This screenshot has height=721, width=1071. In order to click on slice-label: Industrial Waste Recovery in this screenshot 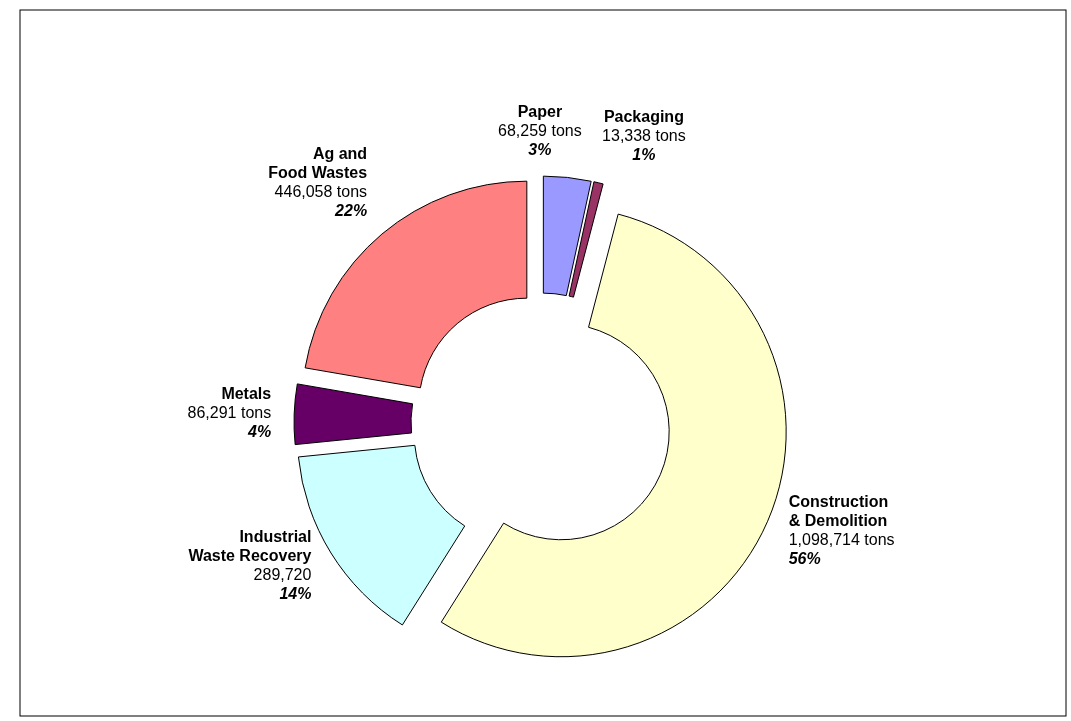, I will do `click(250, 545)`.